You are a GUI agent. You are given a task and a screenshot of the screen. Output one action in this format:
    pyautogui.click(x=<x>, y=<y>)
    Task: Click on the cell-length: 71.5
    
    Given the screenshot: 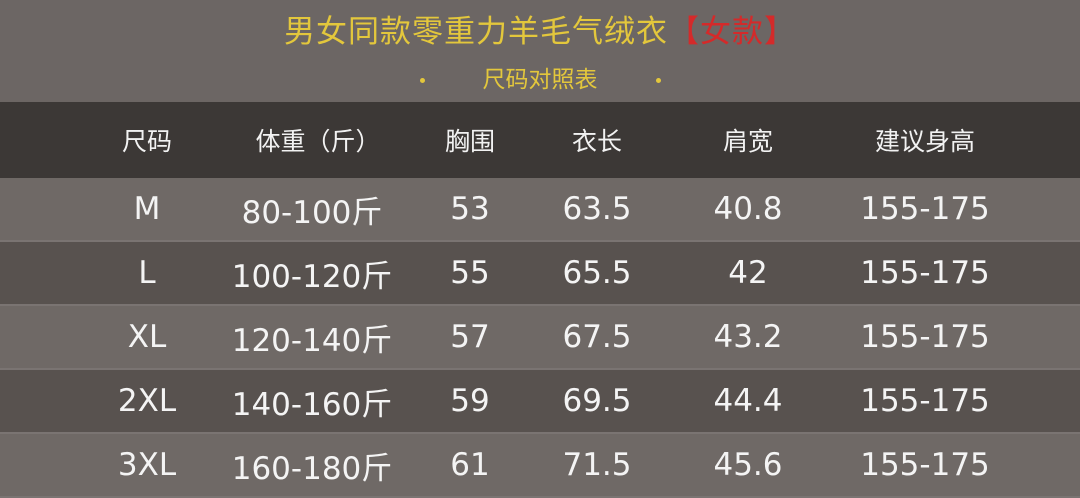 What is the action you would take?
    pyautogui.click(x=597, y=465)
    